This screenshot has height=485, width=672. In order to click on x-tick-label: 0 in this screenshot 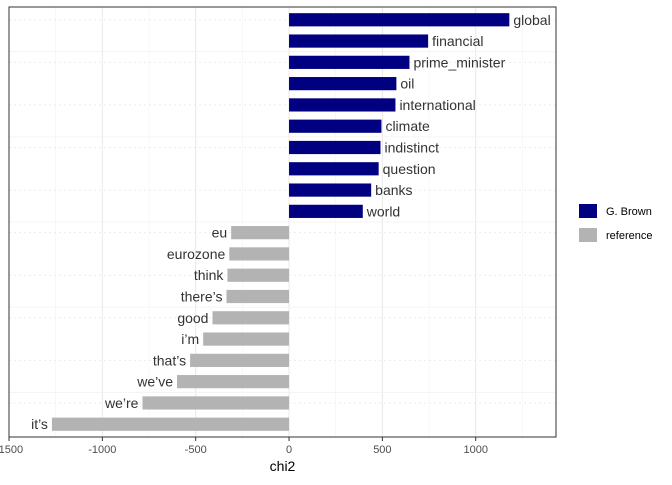, I will do `click(289, 450)`.